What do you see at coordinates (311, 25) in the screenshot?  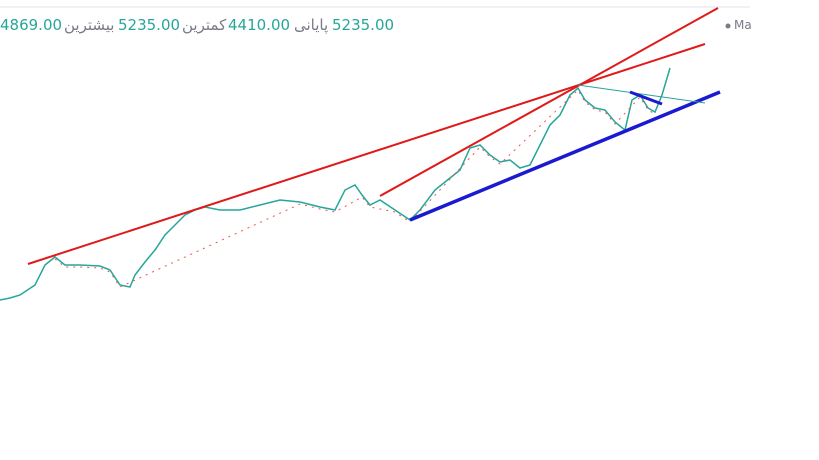 I see `close-label: پایانی` at bounding box center [311, 25].